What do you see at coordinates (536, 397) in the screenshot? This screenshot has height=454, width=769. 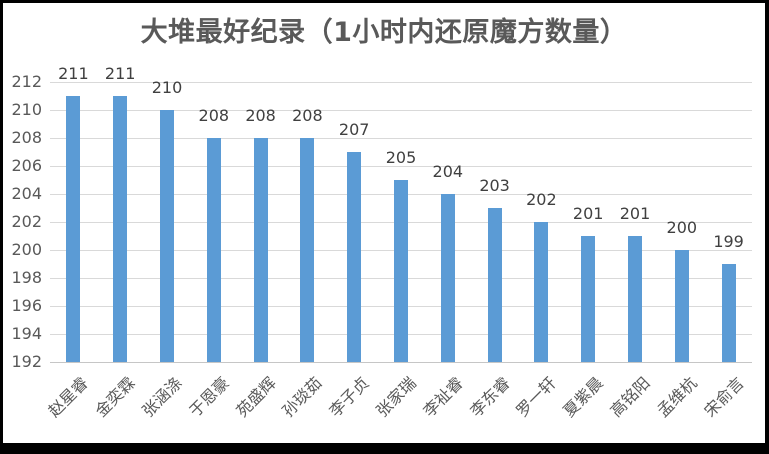 I see `x-axis-category-label: 罗一轩` at bounding box center [536, 397].